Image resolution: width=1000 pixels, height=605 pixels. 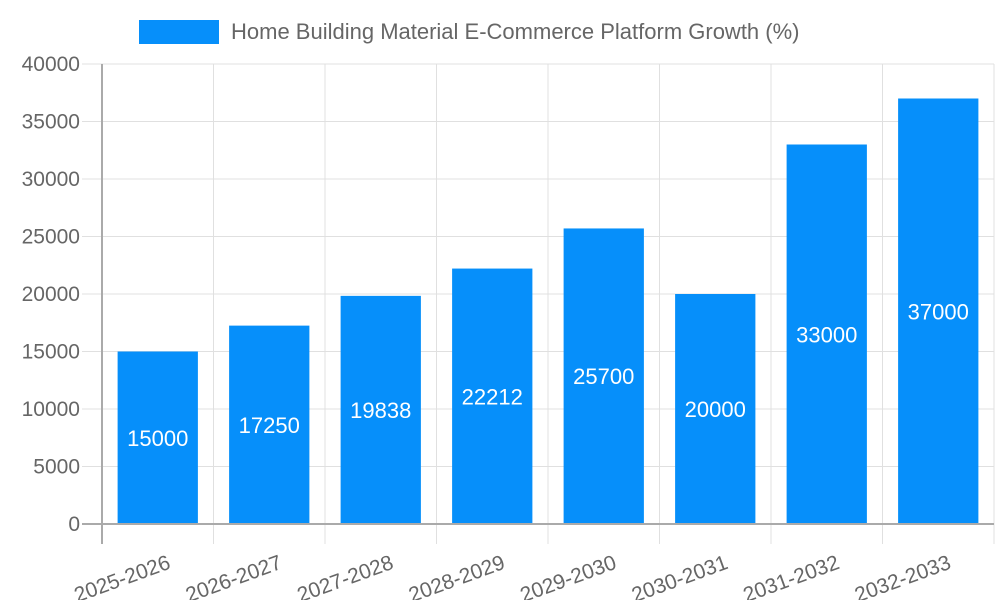 What do you see at coordinates (179, 32) in the screenshot?
I see `legend-swatch` at bounding box center [179, 32].